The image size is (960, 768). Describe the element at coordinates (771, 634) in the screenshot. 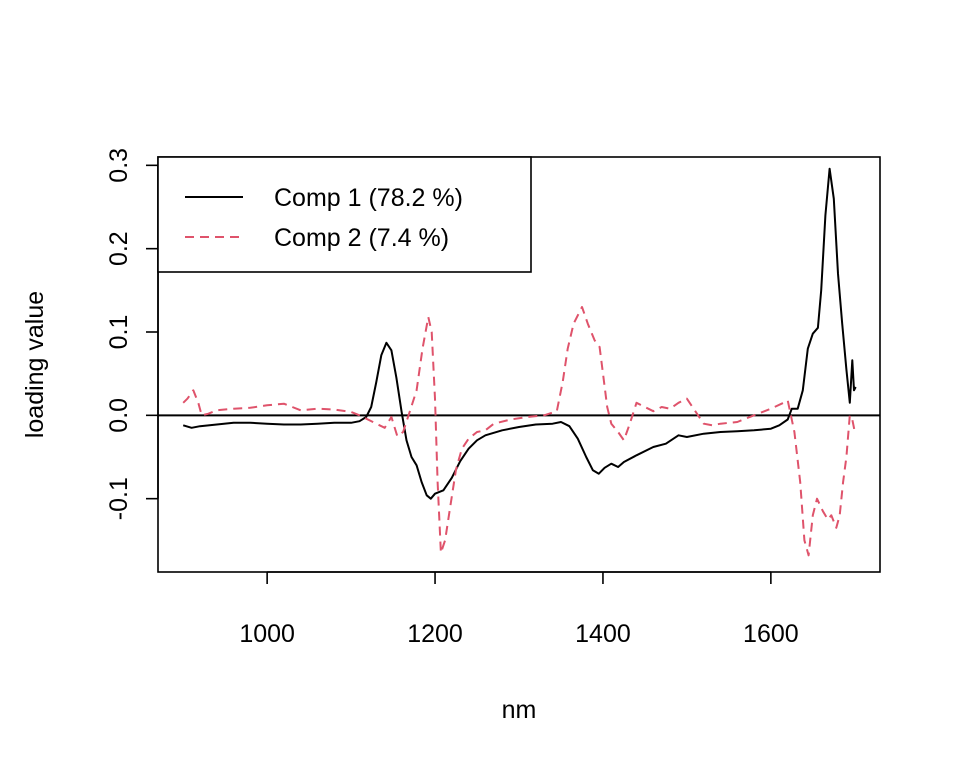

I see `x-tick-label: 1600` at that location.